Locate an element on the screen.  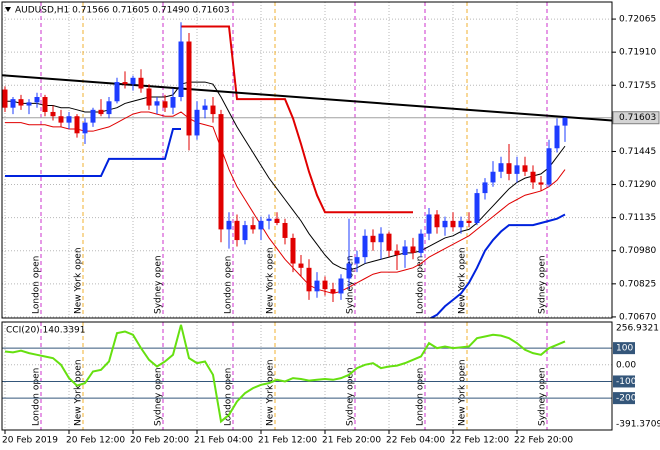
y-tick-label: 0.71135 is located at coordinates (637, 218).